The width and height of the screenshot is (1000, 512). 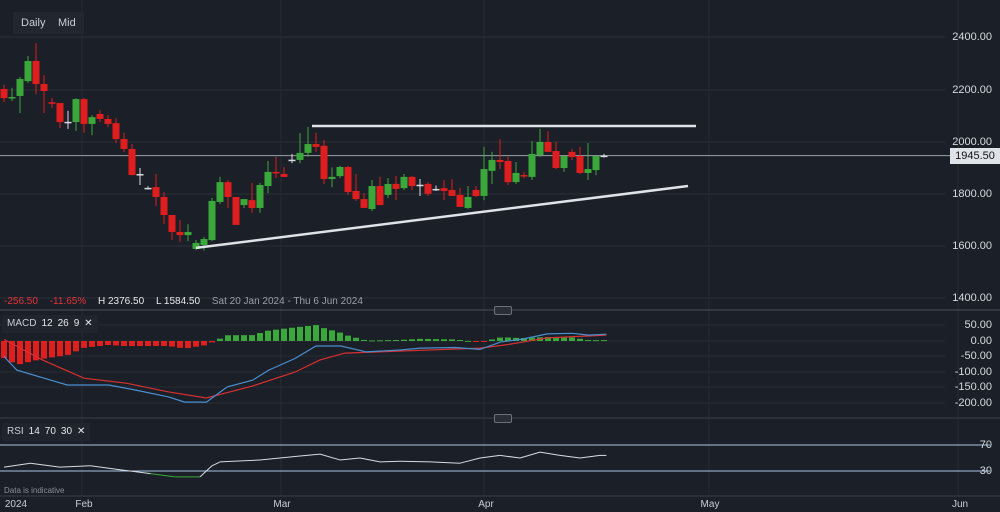 What do you see at coordinates (34, 431) in the screenshot?
I see `rsi-period: 14` at bounding box center [34, 431].